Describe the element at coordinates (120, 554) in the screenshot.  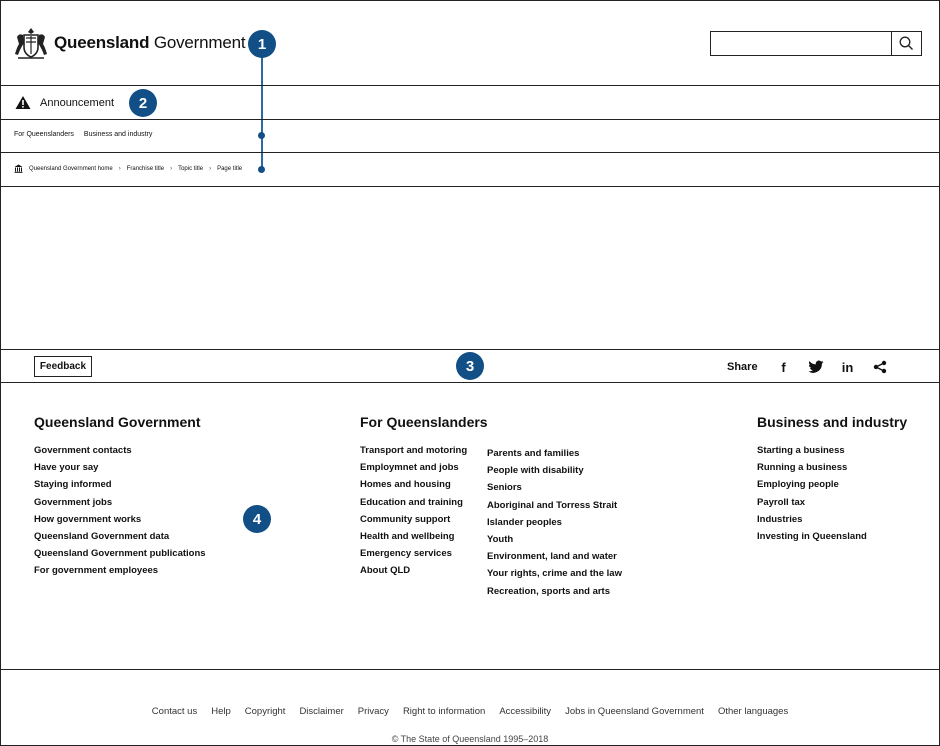
I see `footer-link: Queensland Government publications` at that location.